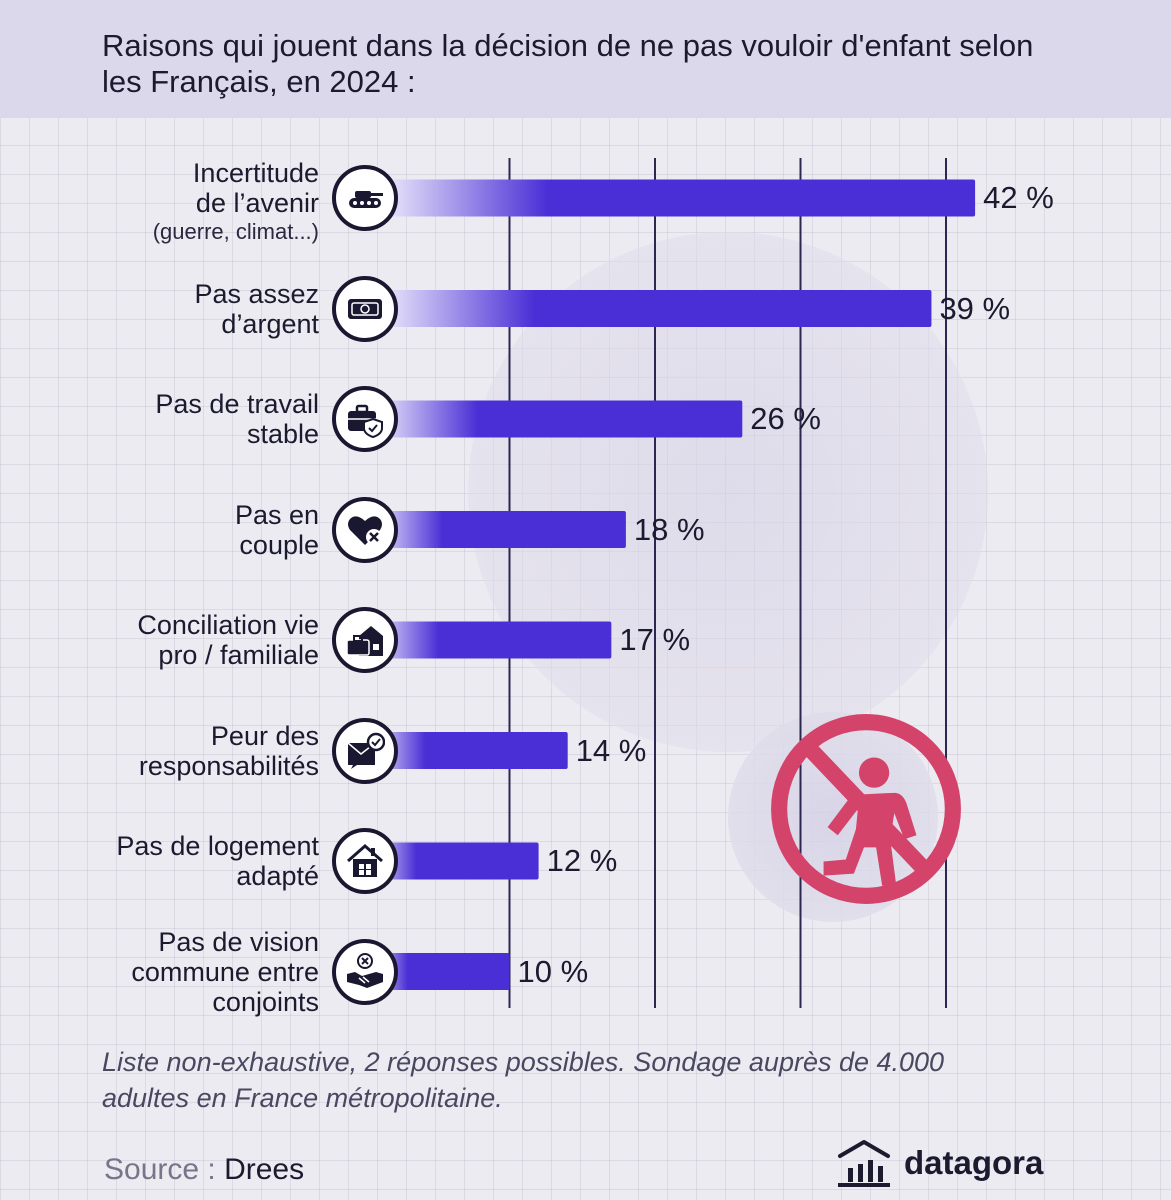  Describe the element at coordinates (785, 418) in the screenshot. I see `value-label-2: 26 %` at that location.